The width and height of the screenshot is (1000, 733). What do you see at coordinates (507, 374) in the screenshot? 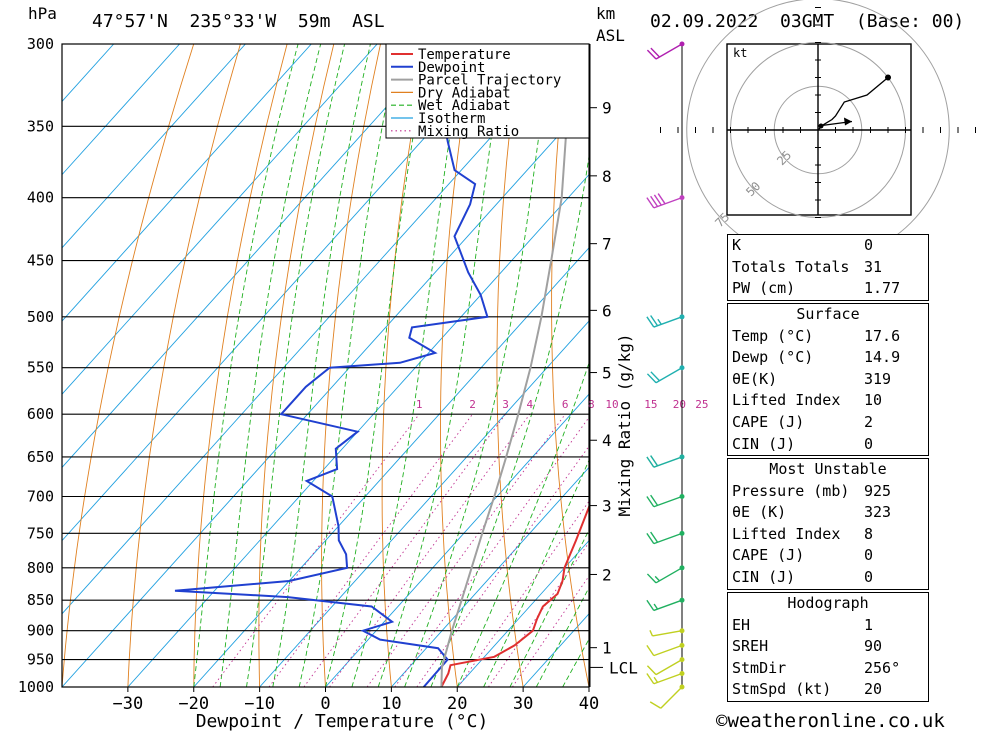
I see `parcel-trajectory-line` at bounding box center [507, 374].